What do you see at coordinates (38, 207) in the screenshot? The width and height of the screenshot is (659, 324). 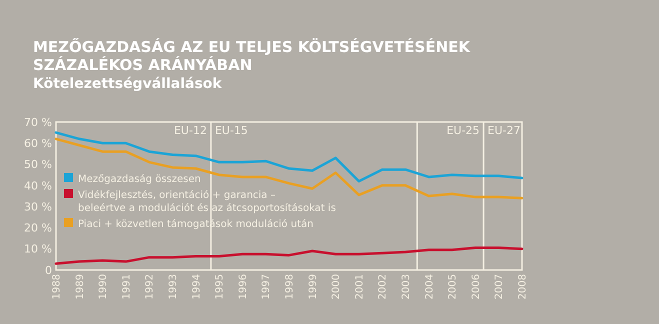 I see `y-tick-label: 30 %` at bounding box center [38, 207].